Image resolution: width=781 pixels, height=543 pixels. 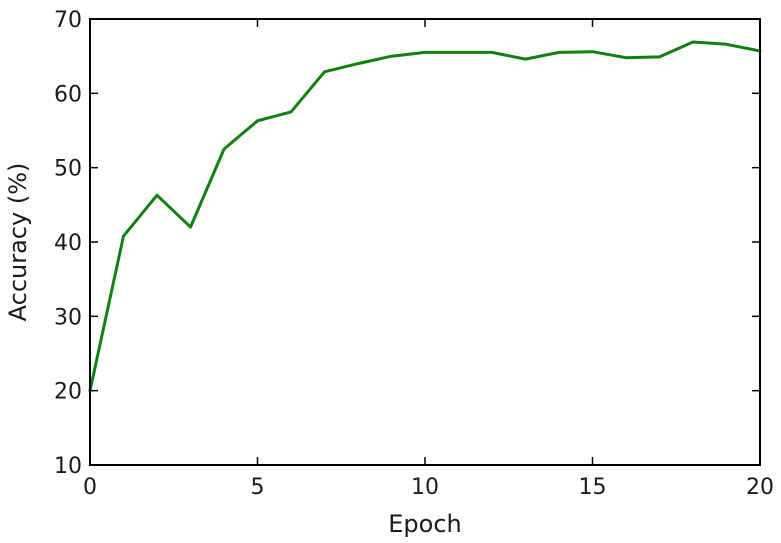 What do you see at coordinates (68, 94) in the screenshot?
I see `y-tick-label: 60` at bounding box center [68, 94].